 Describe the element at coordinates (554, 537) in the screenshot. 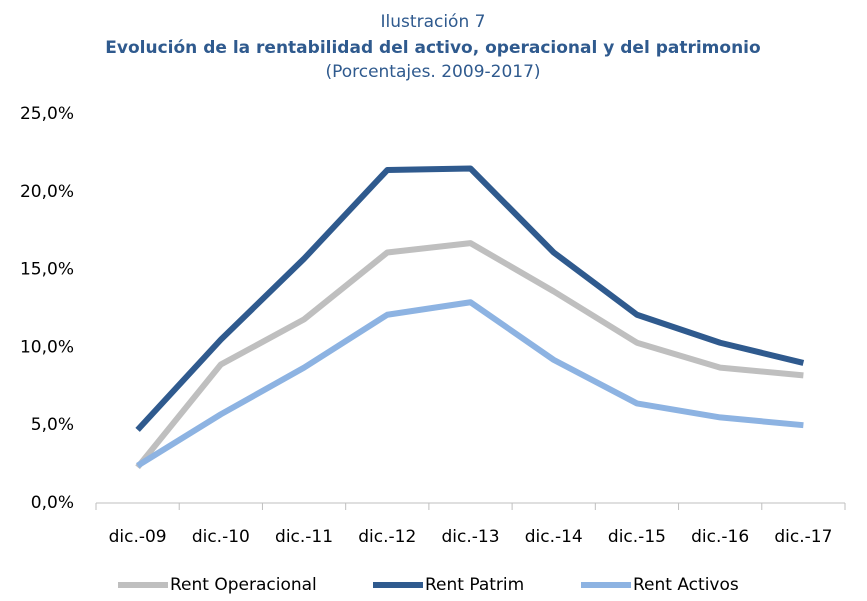

I see `x-tick-label: dic.-14` at that location.